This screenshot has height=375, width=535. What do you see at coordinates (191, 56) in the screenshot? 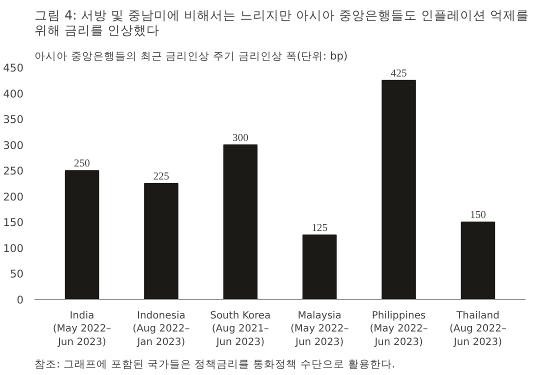
I see `chart-subtitle: 아시아 중앙은행들의 최근 금리인상 주기 금리인상 폭(단위: bp)` at bounding box center [191, 56].